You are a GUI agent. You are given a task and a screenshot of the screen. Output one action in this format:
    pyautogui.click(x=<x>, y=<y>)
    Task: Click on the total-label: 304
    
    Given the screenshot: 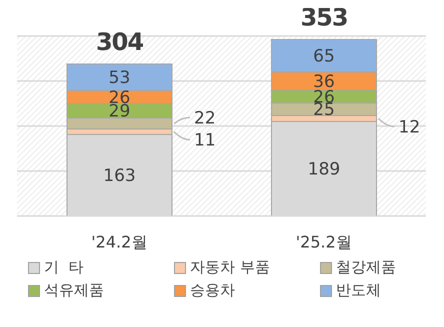 What is the action you would take?
    pyautogui.click(x=120, y=42)
    